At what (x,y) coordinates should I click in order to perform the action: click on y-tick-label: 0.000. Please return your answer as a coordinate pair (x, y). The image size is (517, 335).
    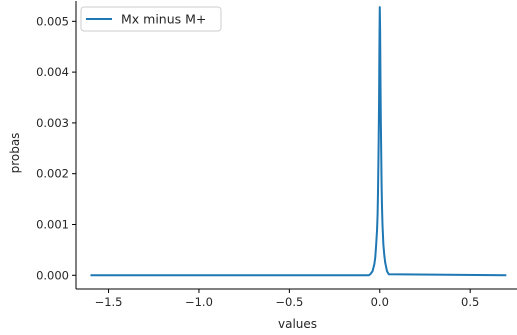
    Looking at the image, I should click on (52, 275).